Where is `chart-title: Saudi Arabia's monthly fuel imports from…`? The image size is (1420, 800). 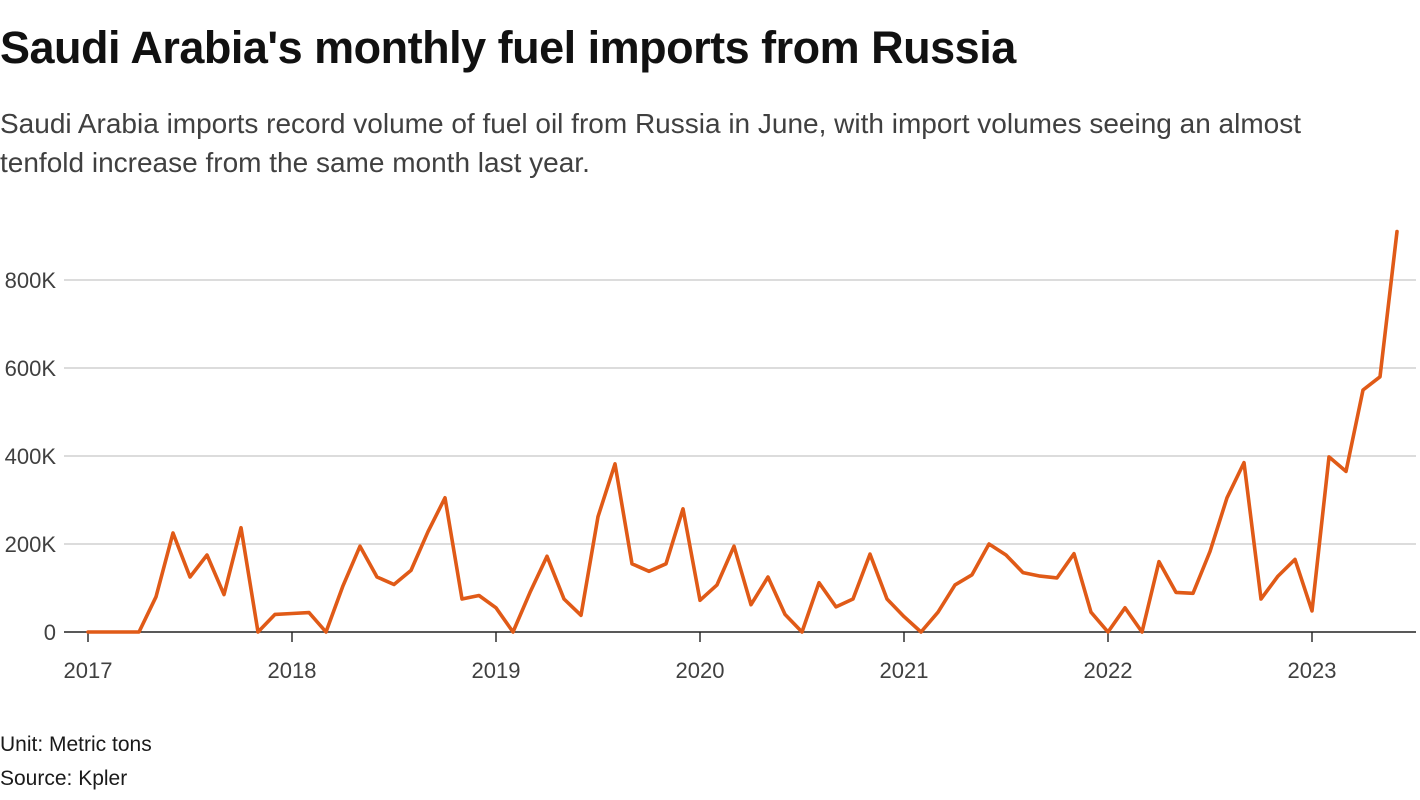 chart-title: Saudi Arabia's monthly fuel imports from… is located at coordinates (508, 47).